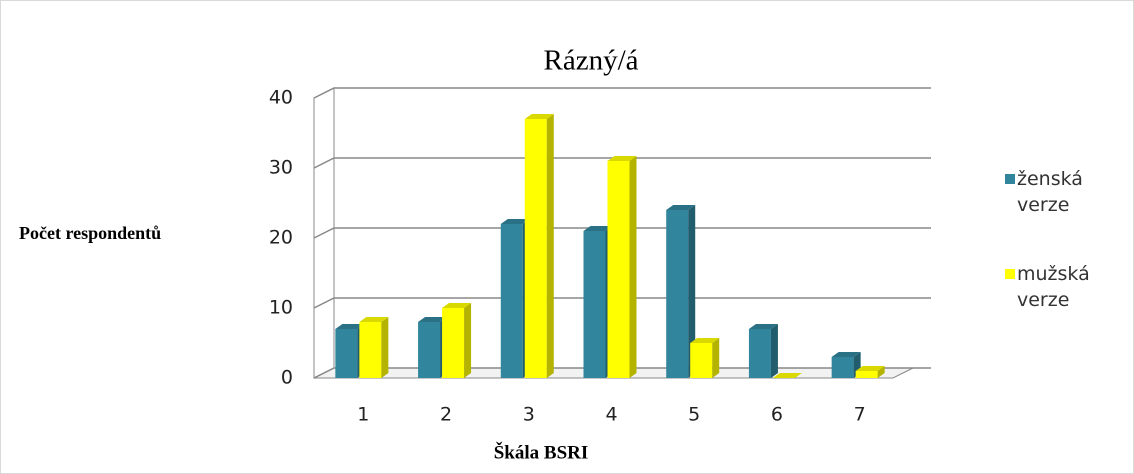  I want to click on x-axis-label: Škála BSRI, so click(541, 452).